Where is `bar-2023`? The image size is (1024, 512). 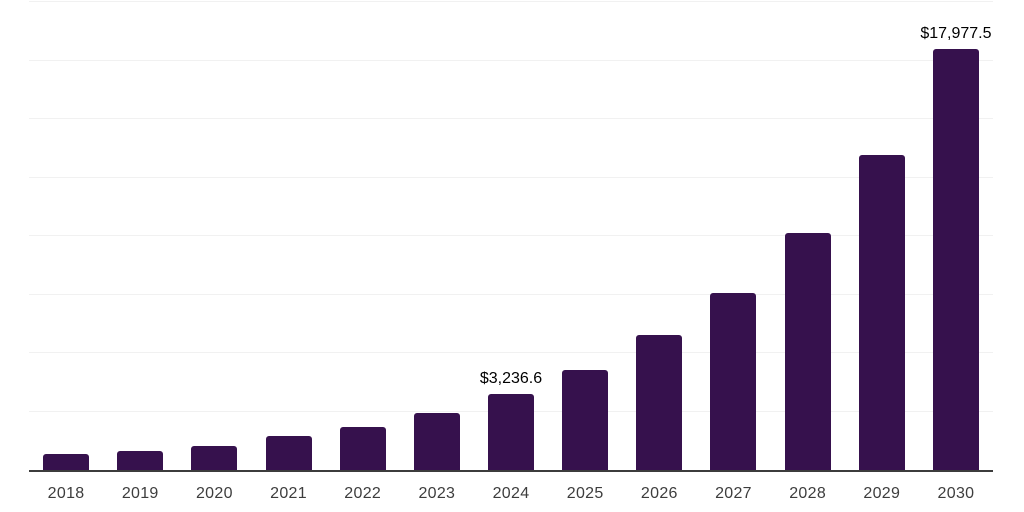 bar-2023 is located at coordinates (436, 441).